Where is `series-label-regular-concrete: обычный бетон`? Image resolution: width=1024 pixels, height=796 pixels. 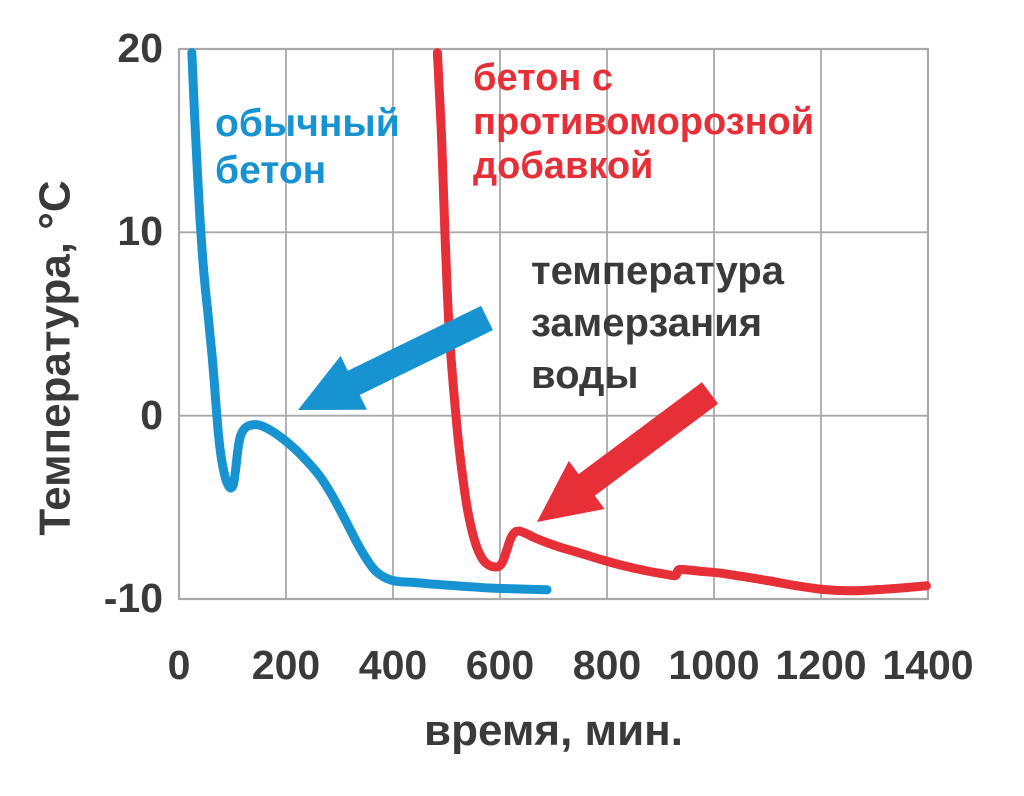 series-label-regular-concrete: обычный бетон is located at coordinates (307, 147).